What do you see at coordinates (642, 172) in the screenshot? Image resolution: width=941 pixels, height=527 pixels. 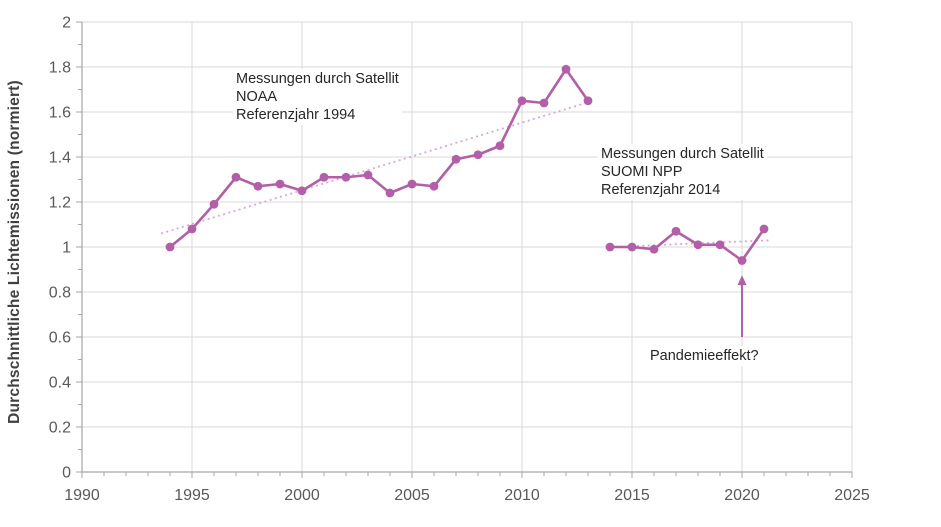 I see `annotation-line: SUOMI NPP` at bounding box center [642, 172].